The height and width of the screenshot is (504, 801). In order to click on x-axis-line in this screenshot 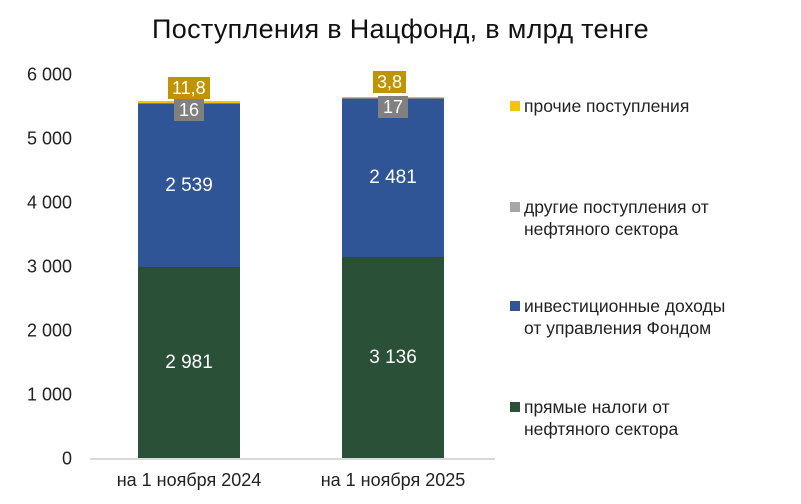, I will do `click(292, 459)`.